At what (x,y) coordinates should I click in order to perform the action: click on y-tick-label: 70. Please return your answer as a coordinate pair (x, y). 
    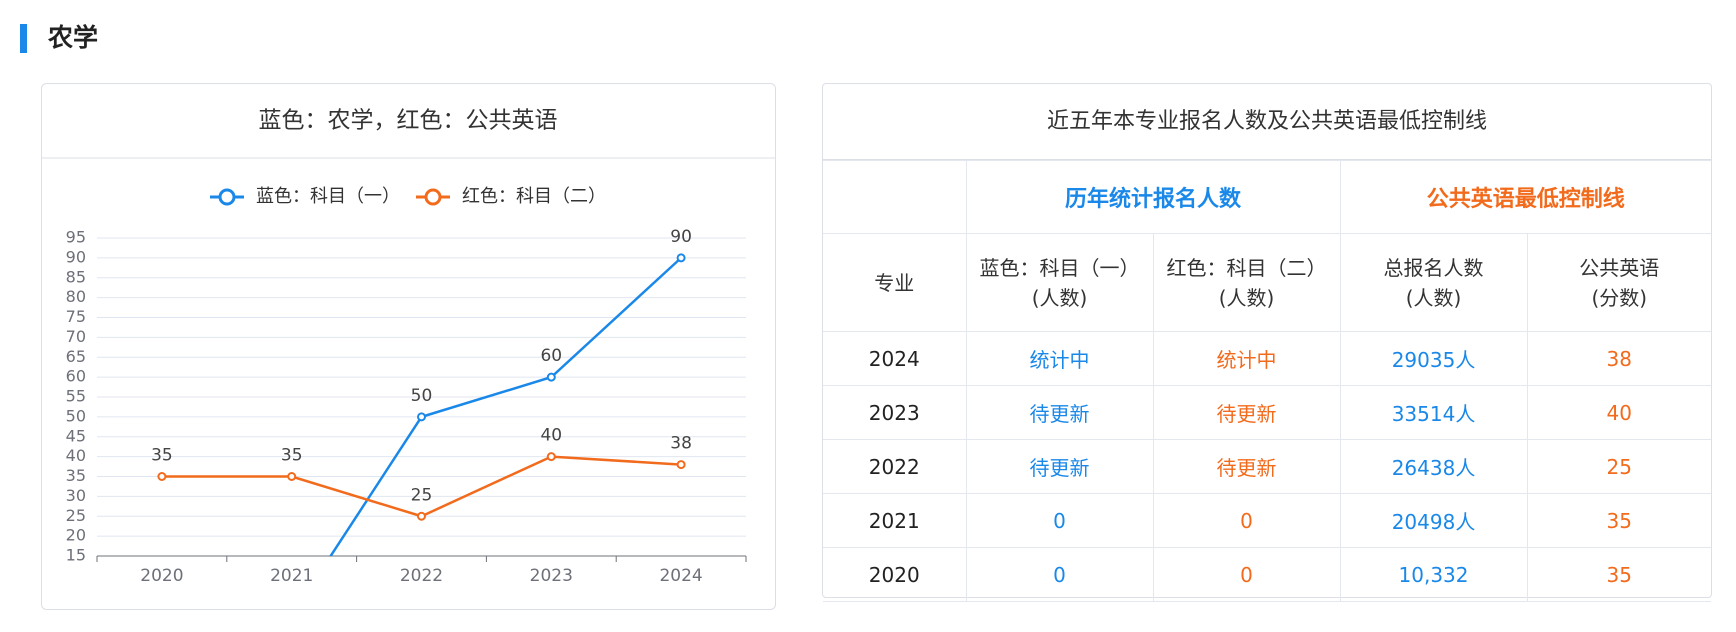
    Looking at the image, I should click on (76, 336).